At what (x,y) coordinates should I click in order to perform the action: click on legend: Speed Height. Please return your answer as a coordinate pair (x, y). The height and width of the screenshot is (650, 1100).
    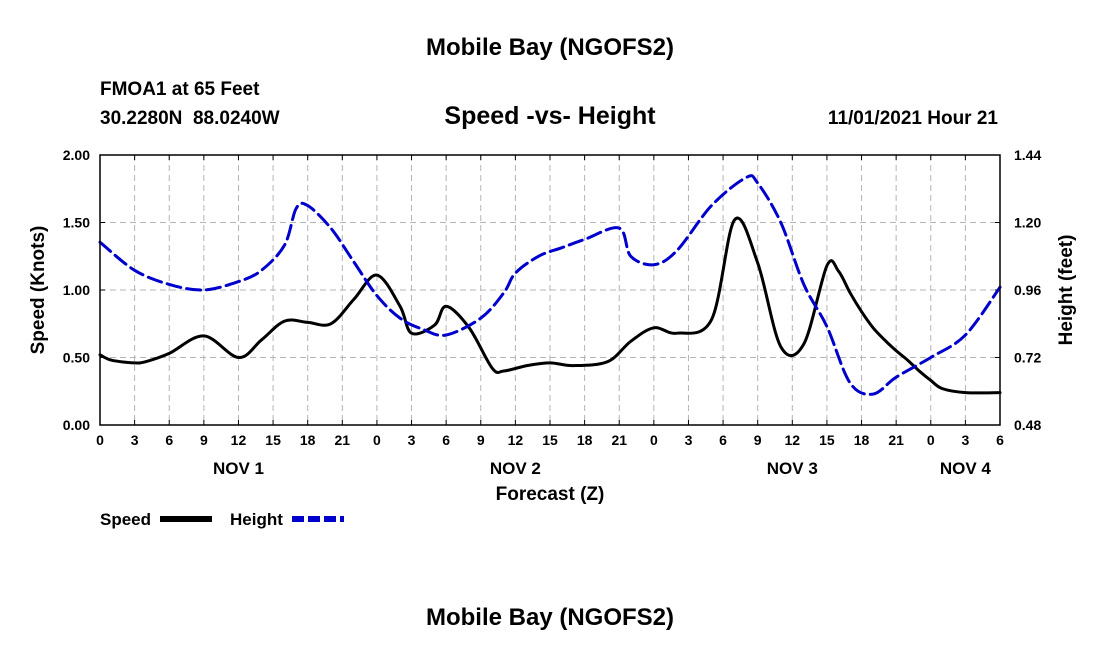
    Looking at the image, I should click on (222, 519).